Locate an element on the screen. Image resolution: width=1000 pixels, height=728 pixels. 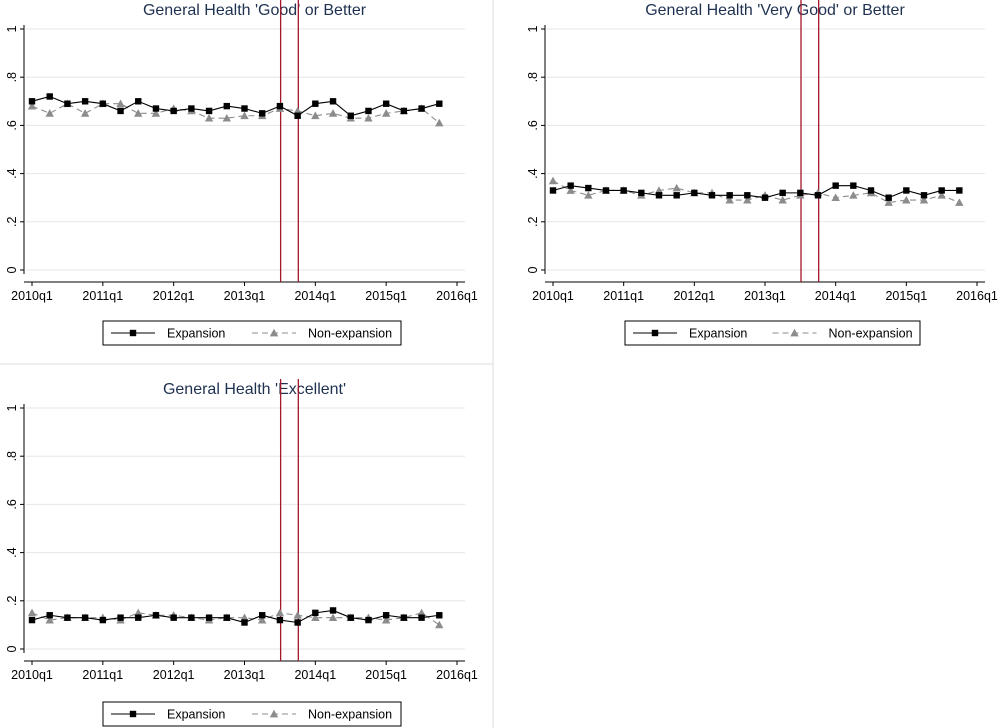
chart-title: General Health 'Good' or Better is located at coordinates (255, 10).